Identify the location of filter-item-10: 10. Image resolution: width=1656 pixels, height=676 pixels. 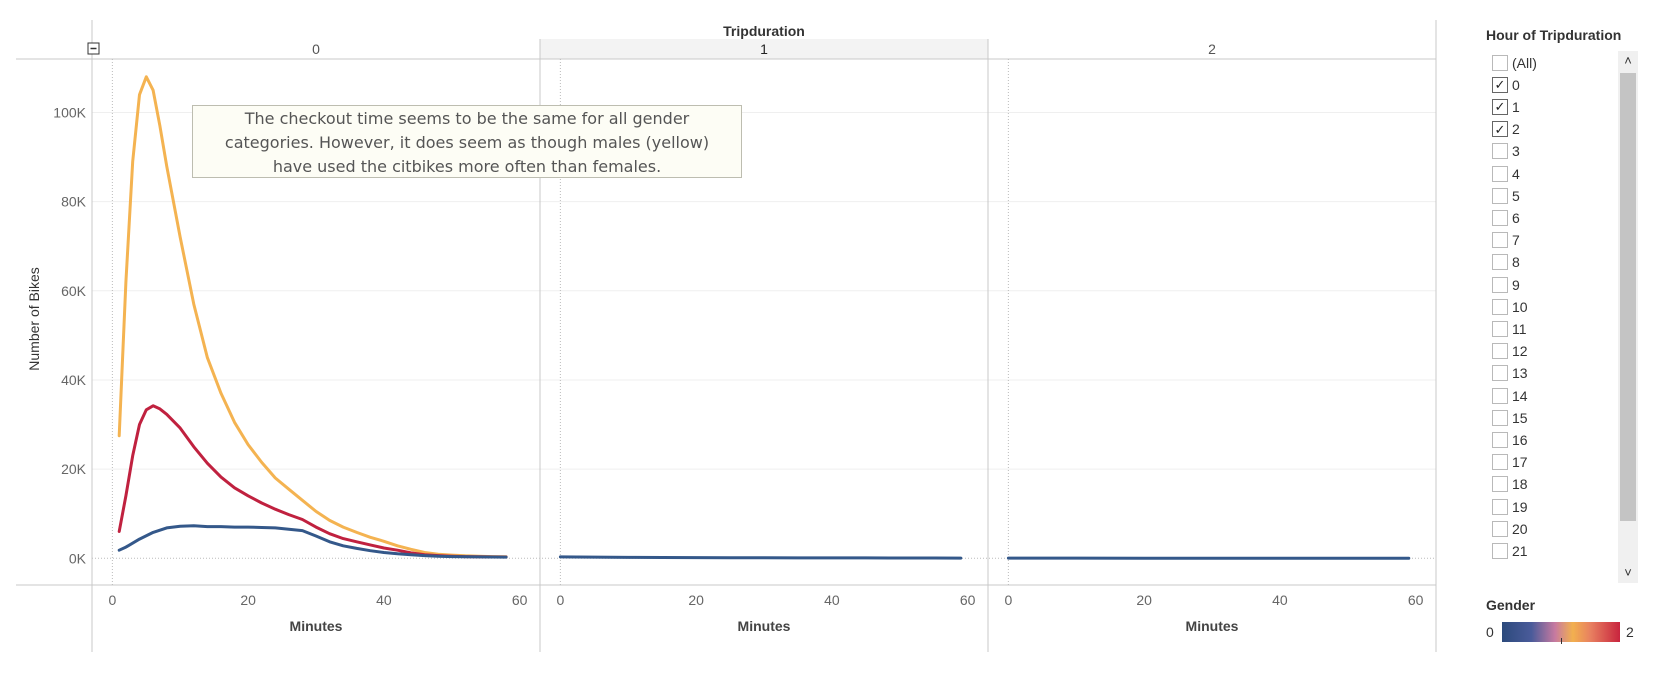
(1507, 306).